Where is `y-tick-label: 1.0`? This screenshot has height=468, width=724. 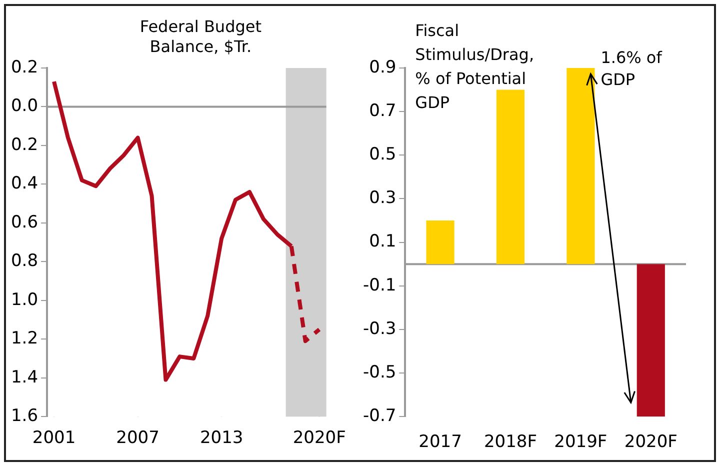
y-tick-label: 1.0 is located at coordinates (24, 300).